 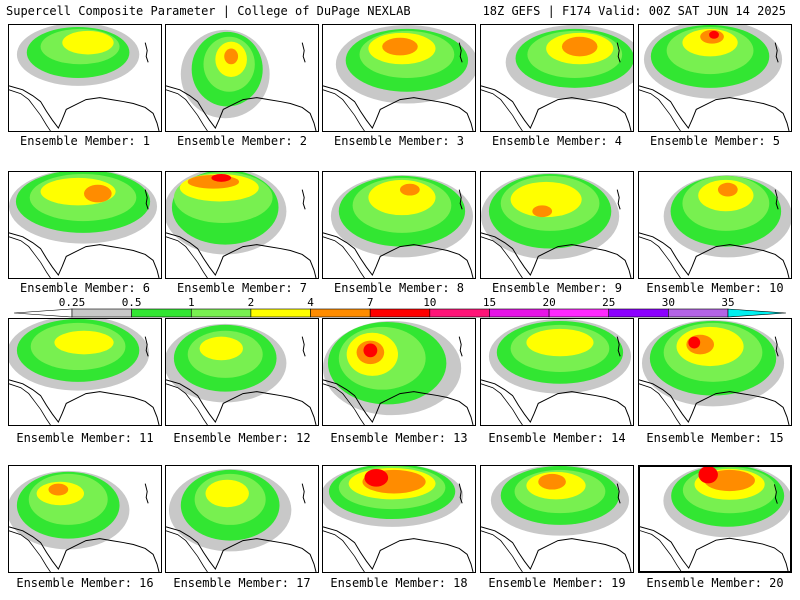 I want to click on colorbar-tick-label: 15, so click(x=489, y=302).